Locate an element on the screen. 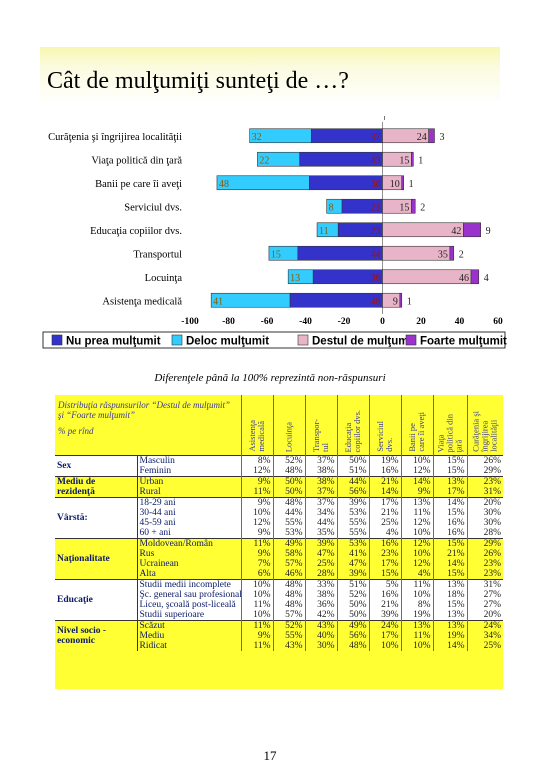  group-label: Nivel socio - economic is located at coordinates (96, 635).